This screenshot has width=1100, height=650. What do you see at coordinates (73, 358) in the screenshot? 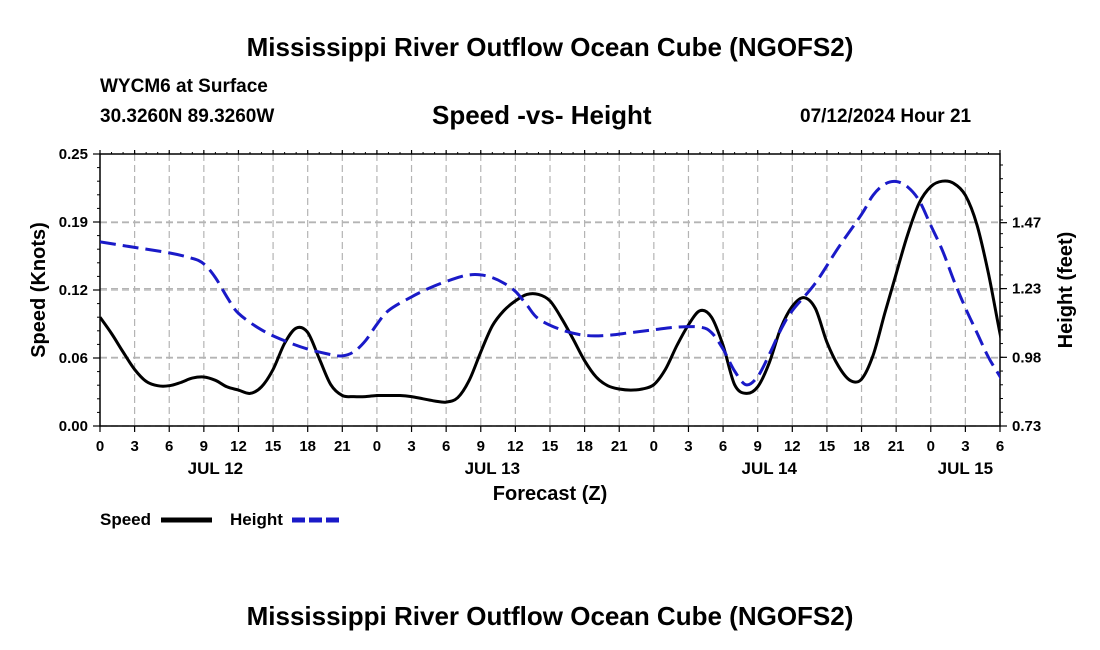
I see `y-left-tick-label: 0.06` at bounding box center [73, 358].